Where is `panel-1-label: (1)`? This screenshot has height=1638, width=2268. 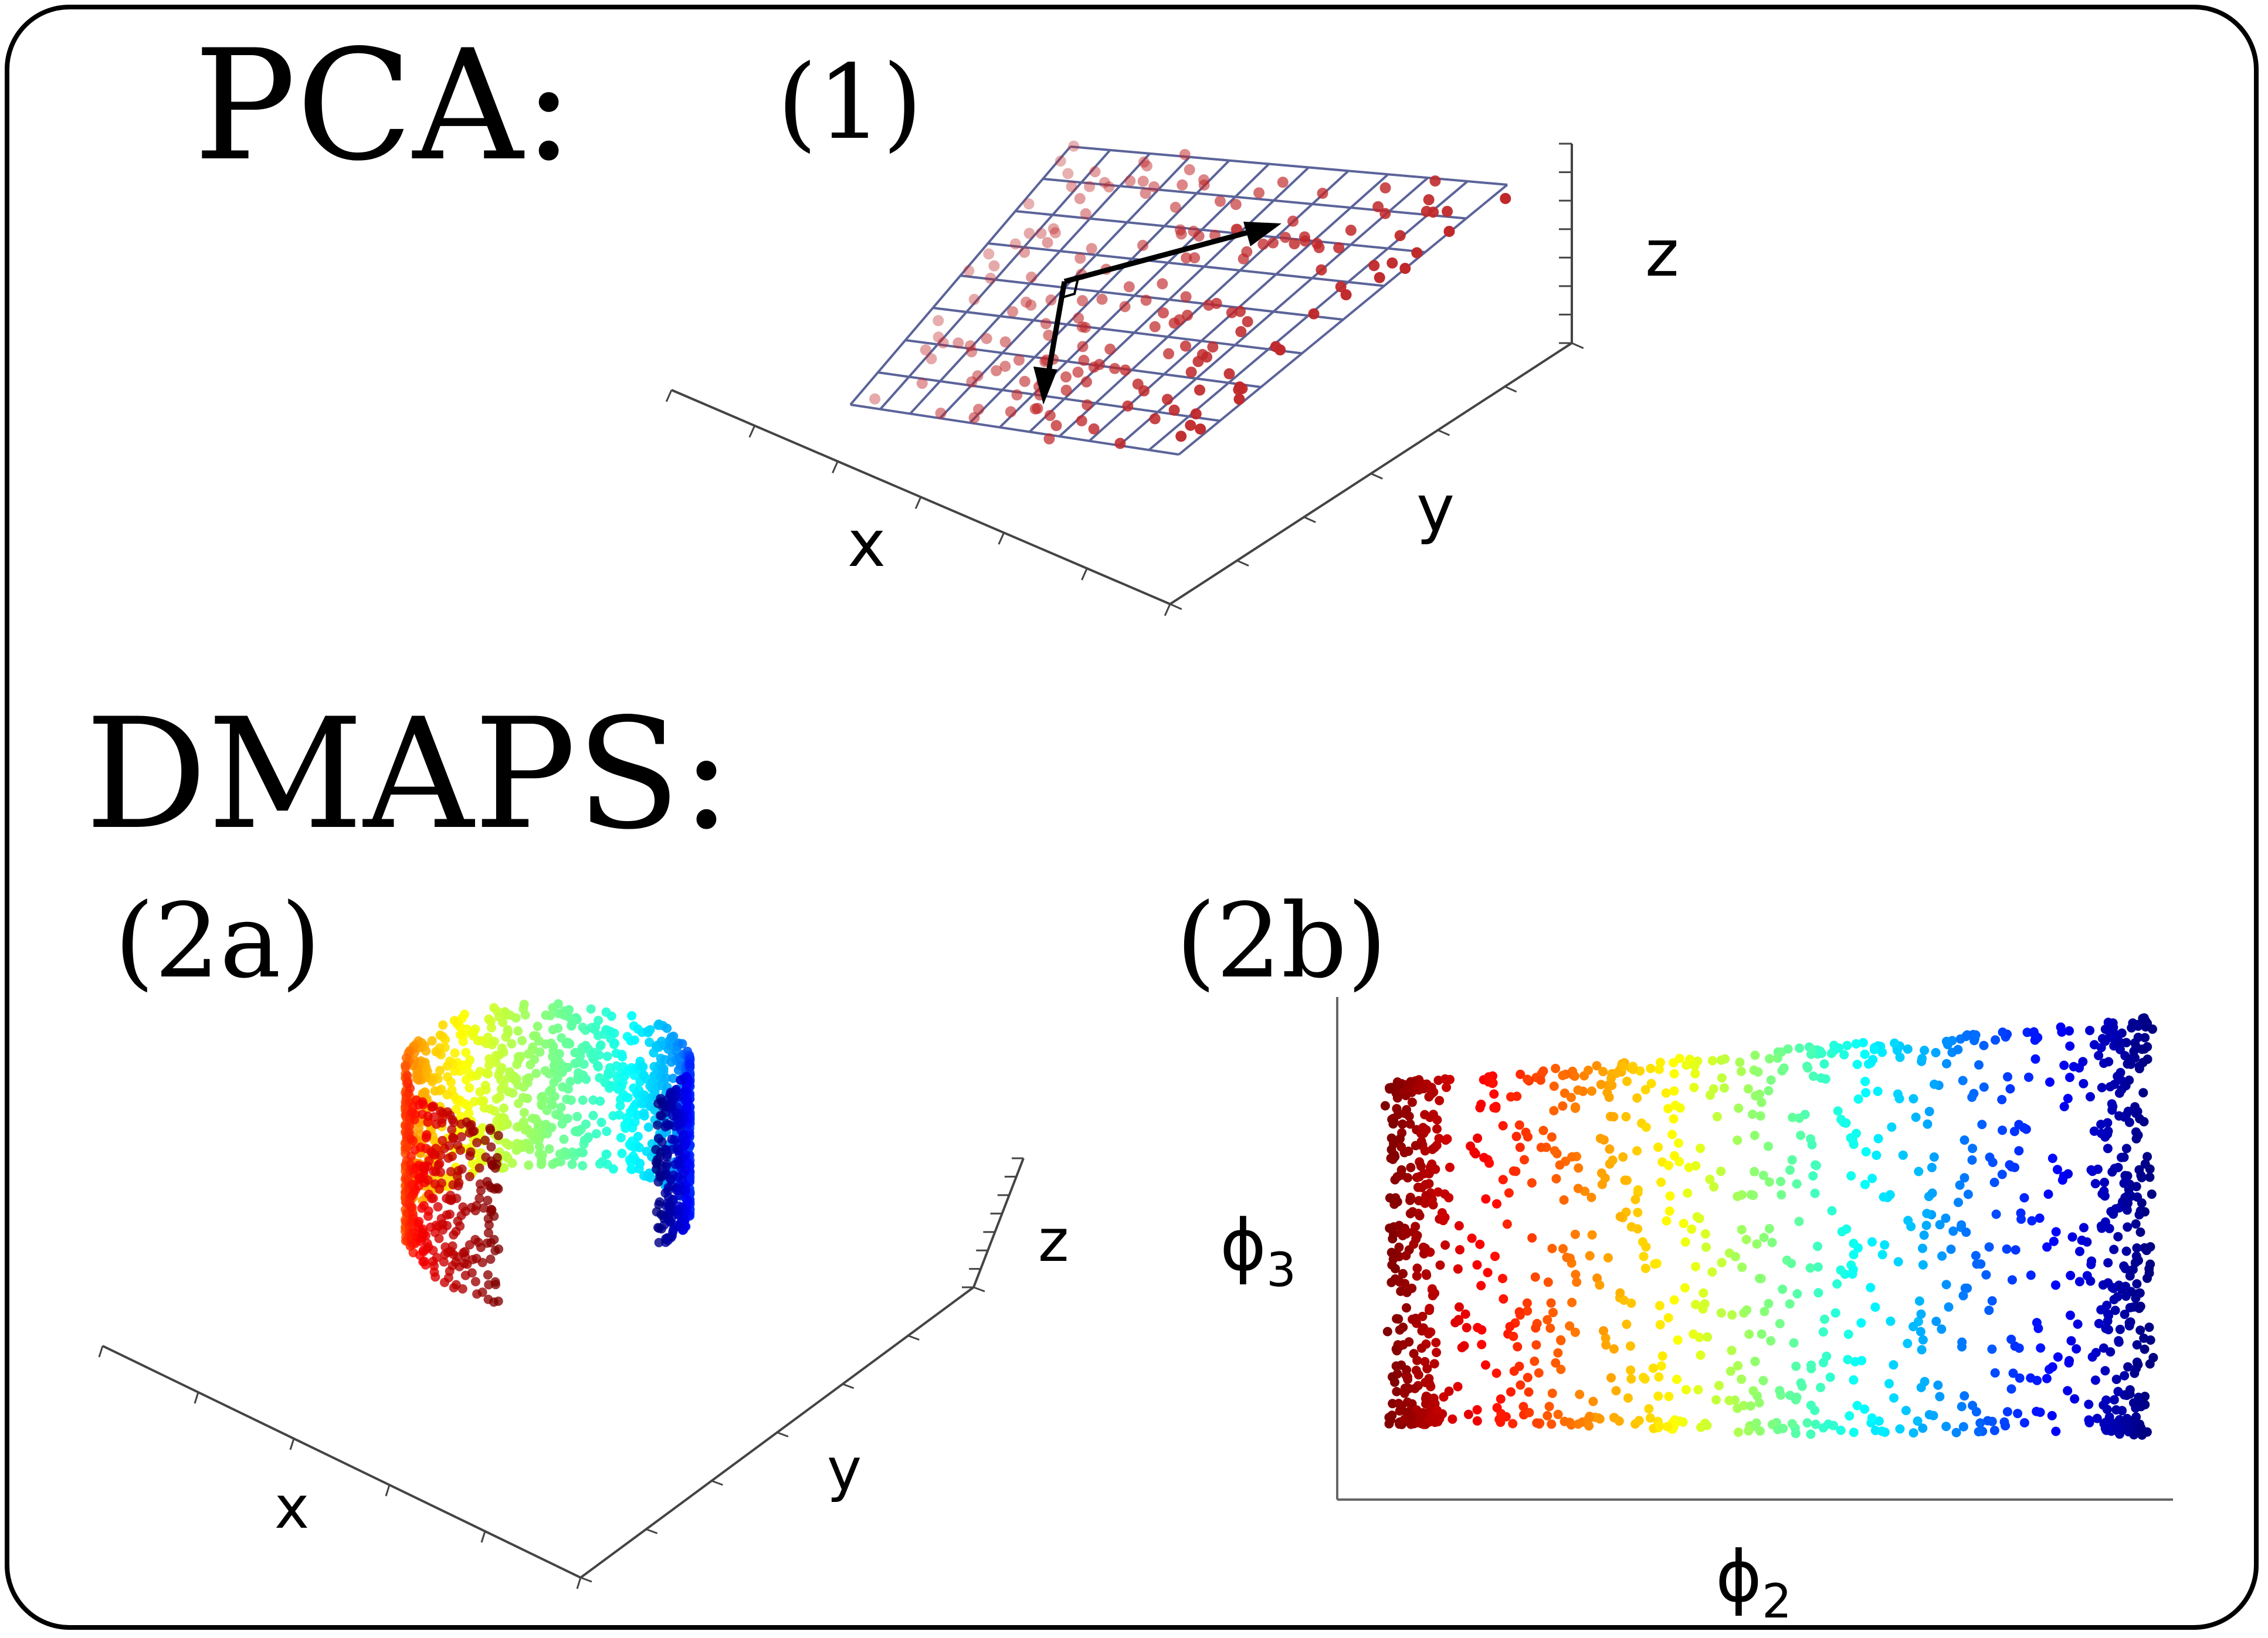 panel-1-label: (1) is located at coordinates (850, 102).